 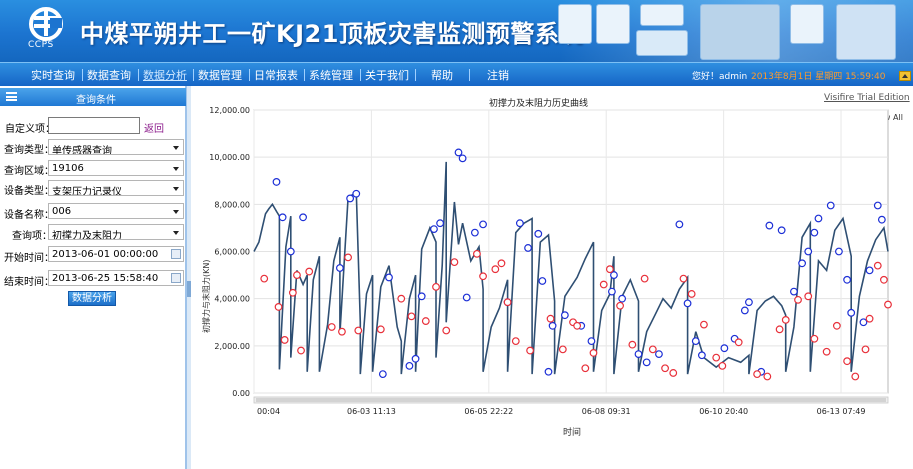 I want to click on mine-building-image, so click(x=740, y=32).